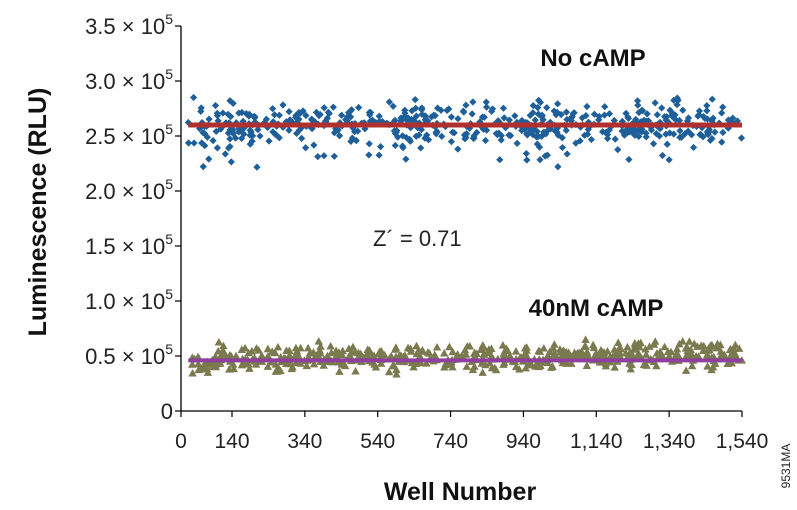 The width and height of the screenshot is (797, 510). Describe the element at coordinates (129, 300) in the screenshot. I see `y-tick-label: 1.0 × 10⁵` at that location.